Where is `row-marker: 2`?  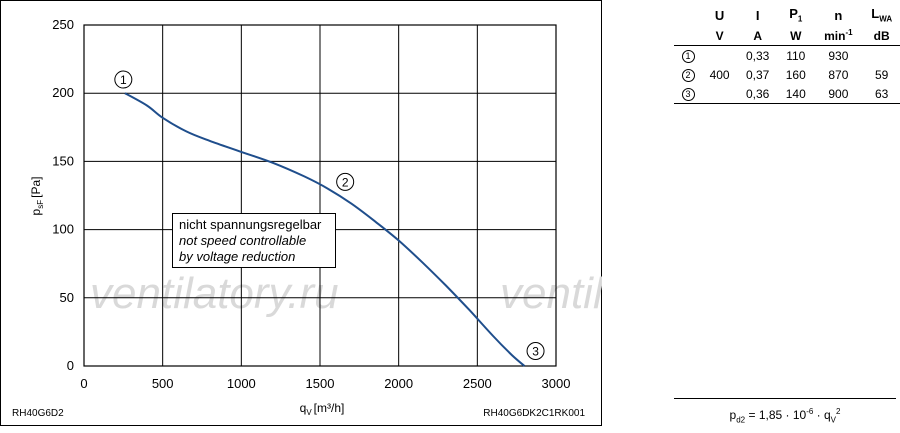 row-marker: 2 is located at coordinates (688, 75).